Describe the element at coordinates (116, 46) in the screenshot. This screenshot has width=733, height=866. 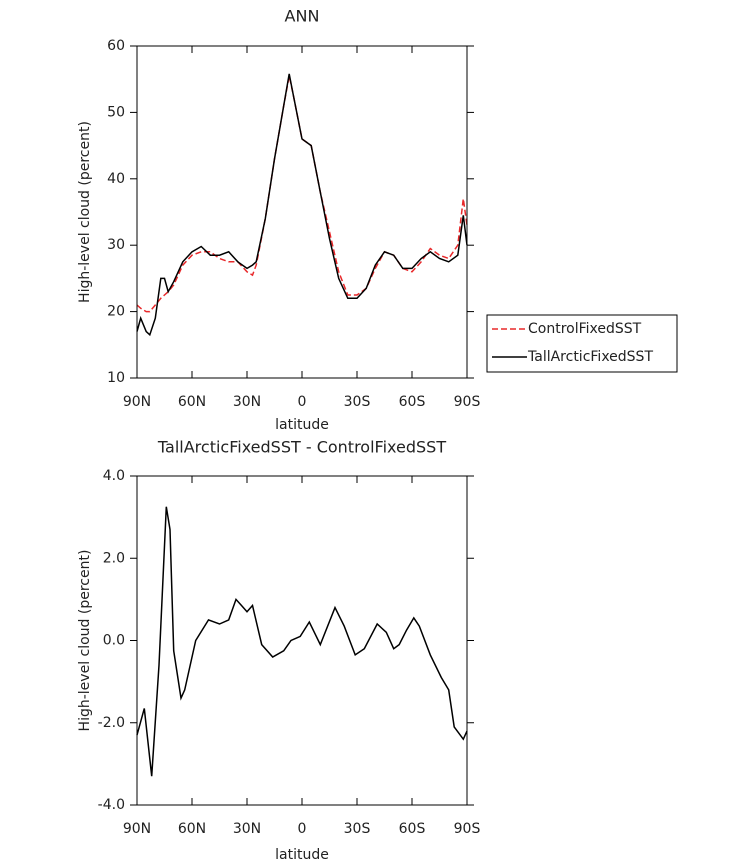
I see `y-tick-label: 60` at that location.